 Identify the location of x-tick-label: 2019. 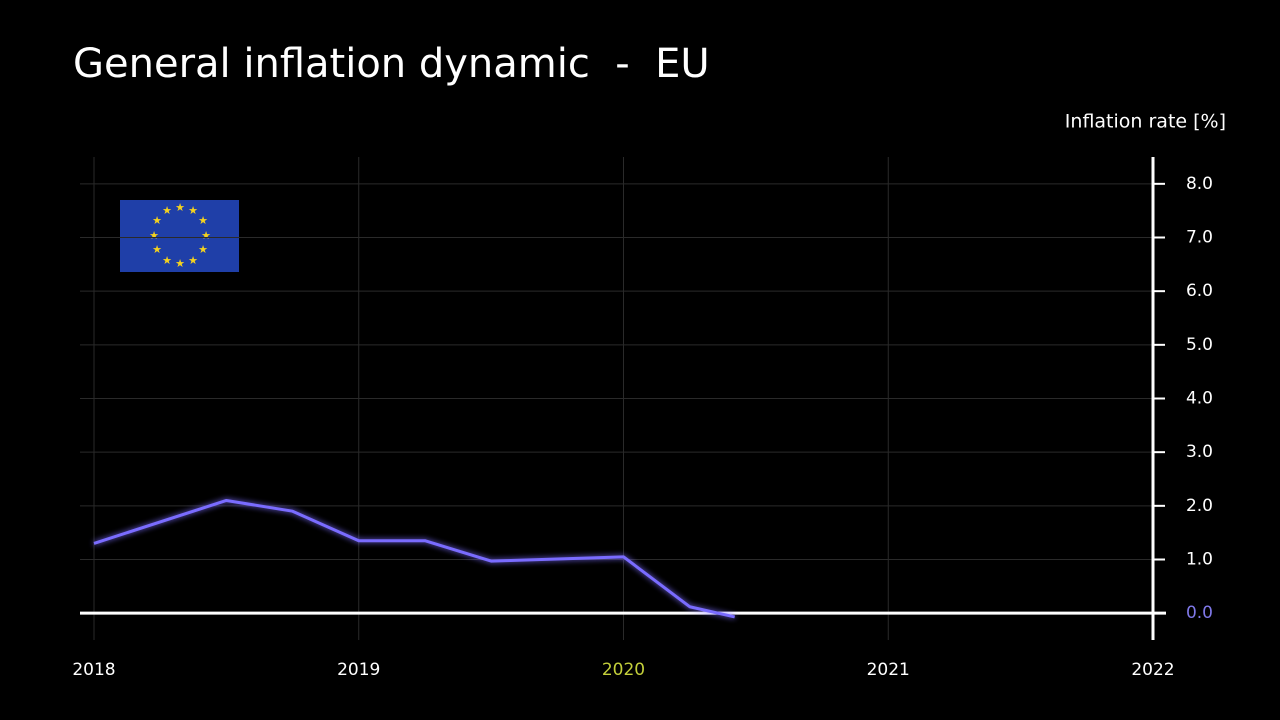
(358, 670).